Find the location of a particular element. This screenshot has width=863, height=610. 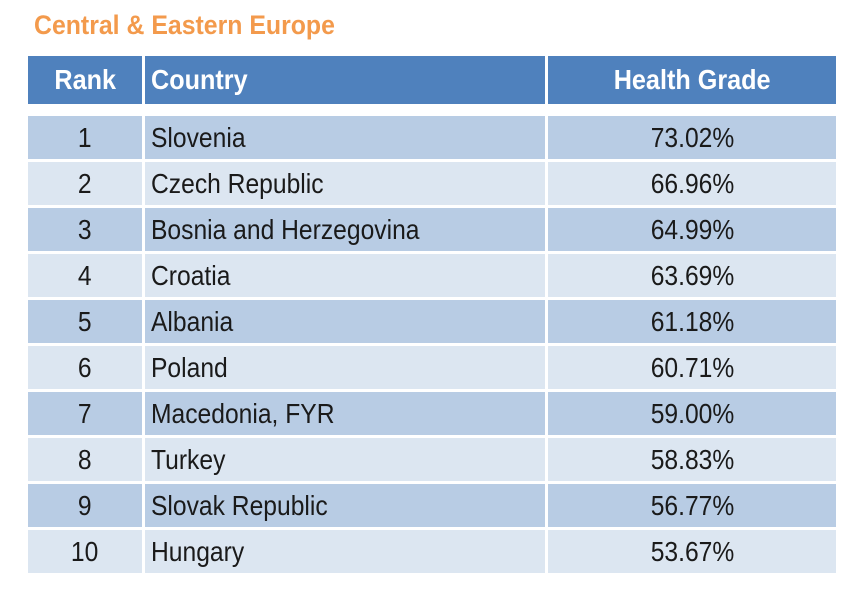

rank-value: 2 is located at coordinates (85, 183).